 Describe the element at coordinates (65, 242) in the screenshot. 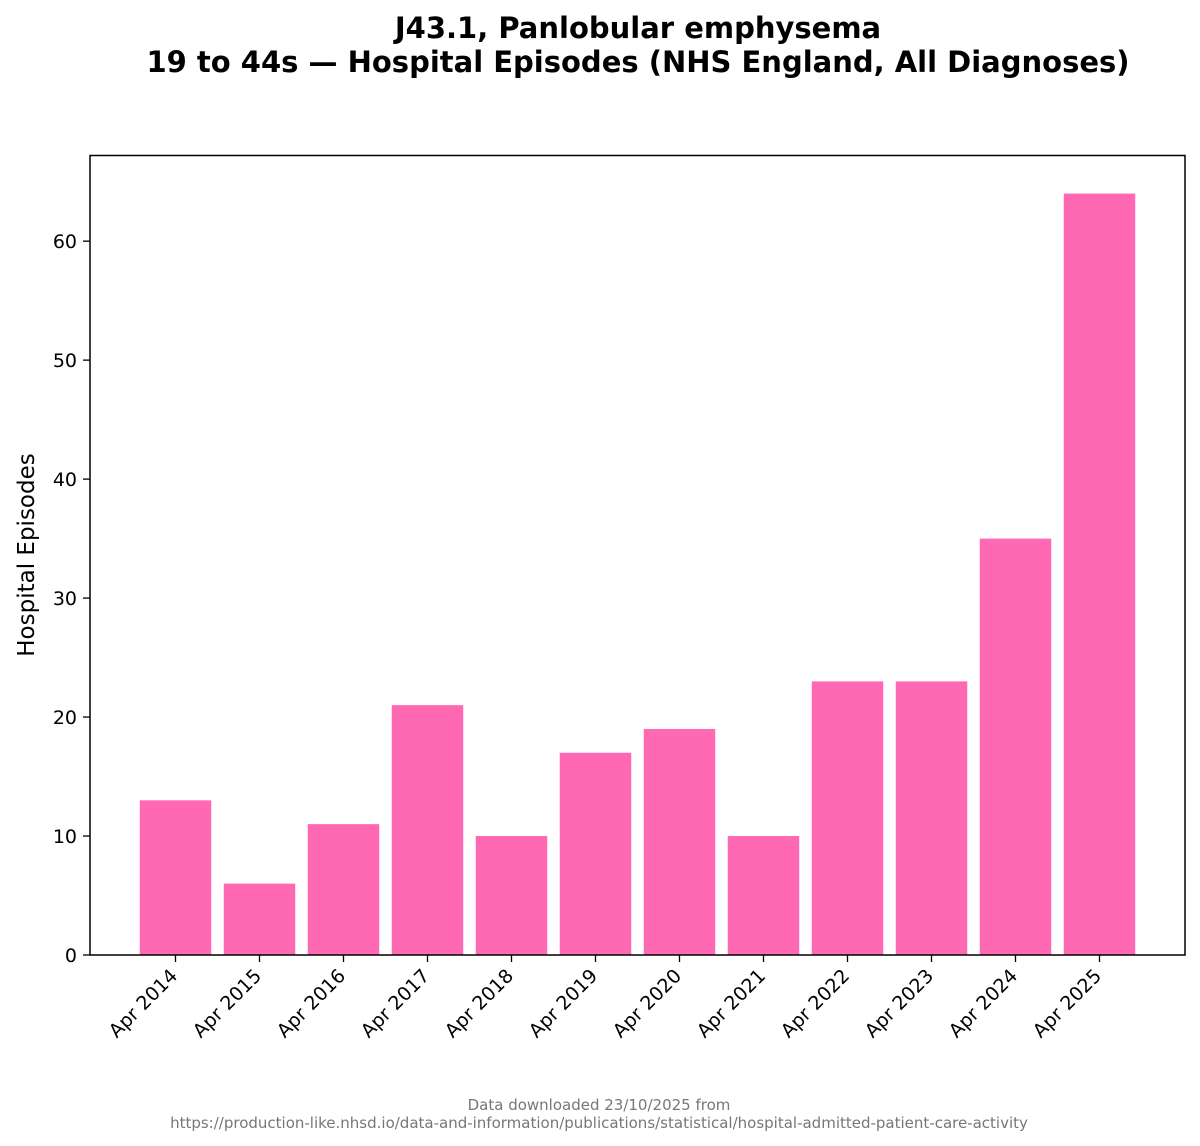

I see `y-tick-label: 60` at that location.